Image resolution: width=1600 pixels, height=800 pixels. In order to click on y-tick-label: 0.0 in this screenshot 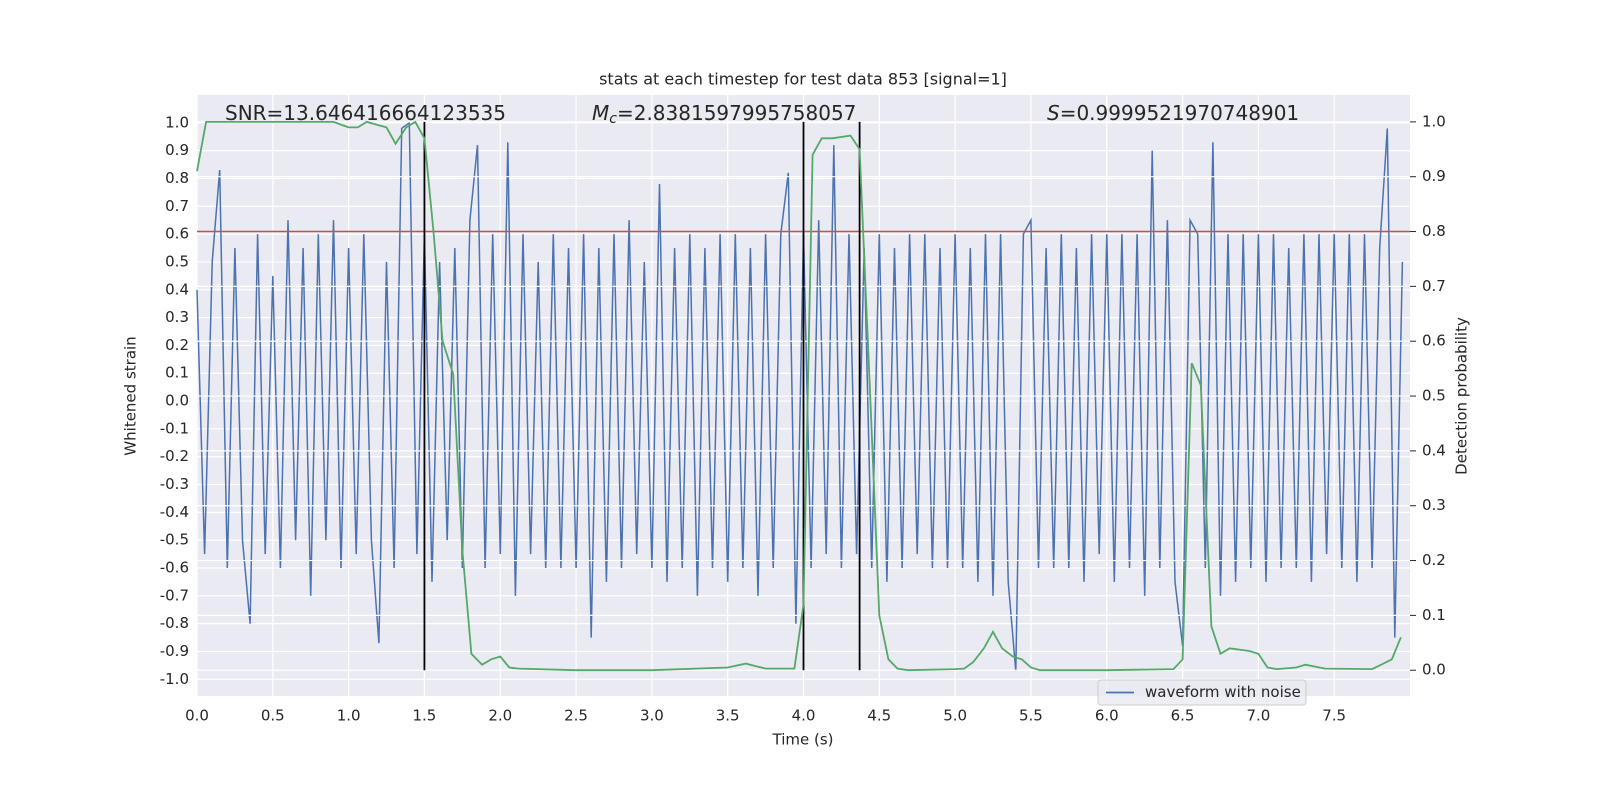, I will do `click(177, 401)`.